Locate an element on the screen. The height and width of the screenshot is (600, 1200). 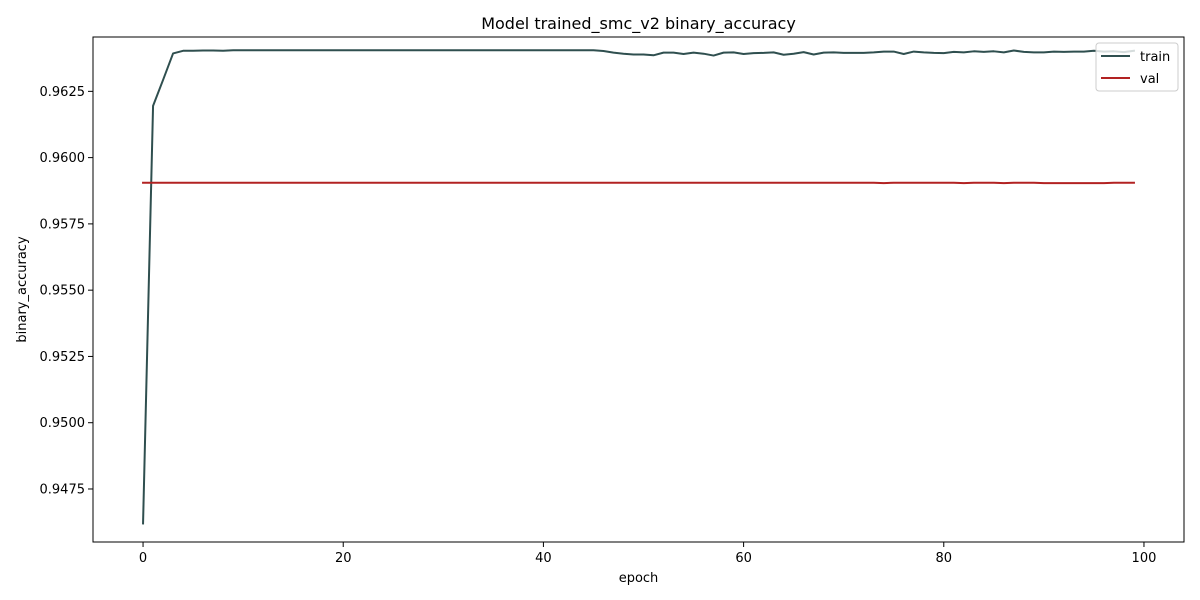
x-tick-label: 40 is located at coordinates (543, 558).